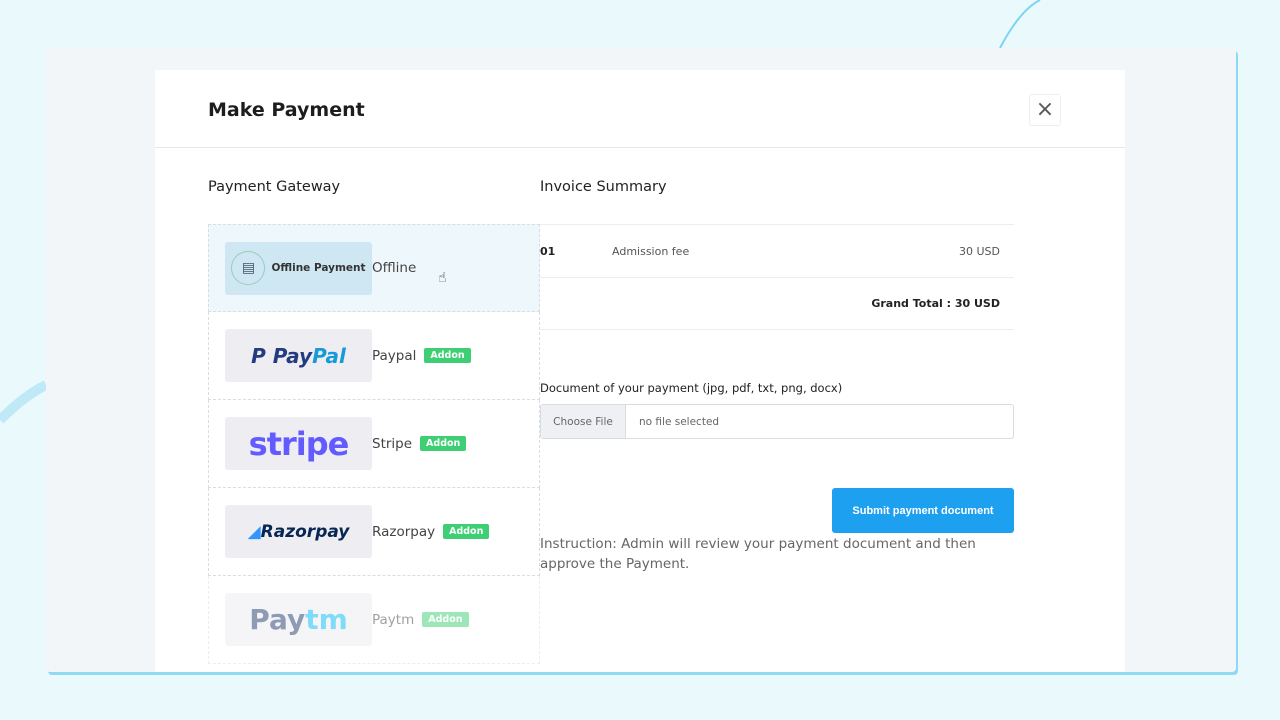  Describe the element at coordinates (583, 421) in the screenshot. I see `choose-file-button: Choose File` at that location.